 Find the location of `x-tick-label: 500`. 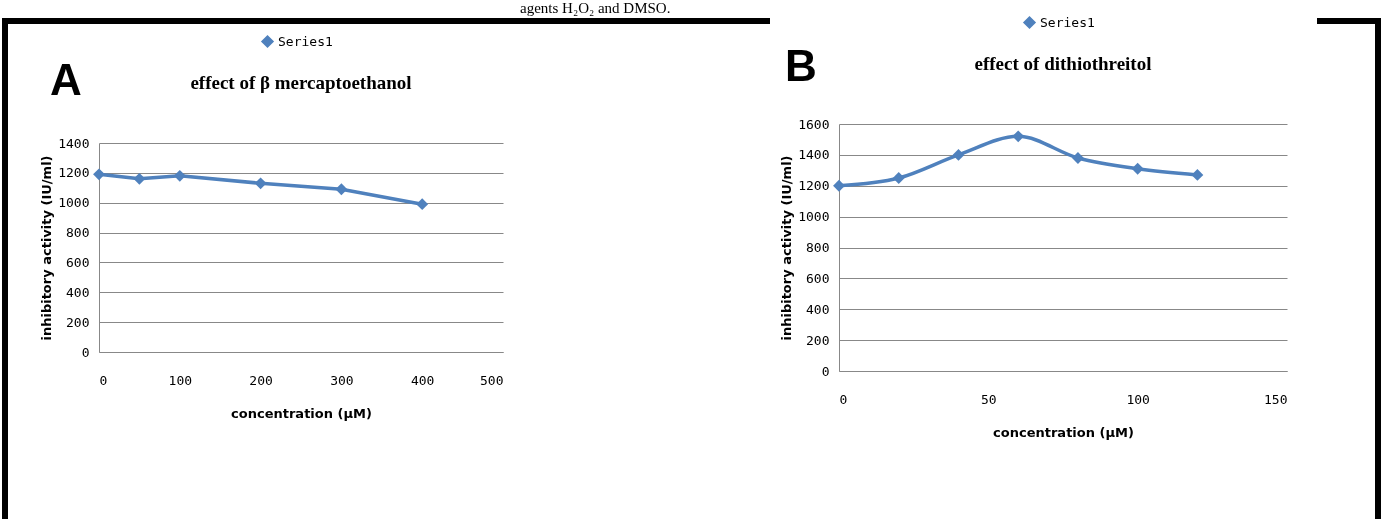

x-tick-label: 500 is located at coordinates (492, 380).